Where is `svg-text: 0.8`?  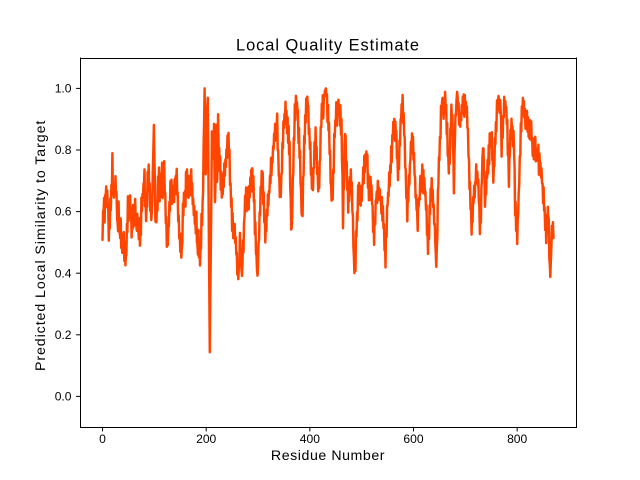
svg-text: 0.8 is located at coordinates (63, 150).